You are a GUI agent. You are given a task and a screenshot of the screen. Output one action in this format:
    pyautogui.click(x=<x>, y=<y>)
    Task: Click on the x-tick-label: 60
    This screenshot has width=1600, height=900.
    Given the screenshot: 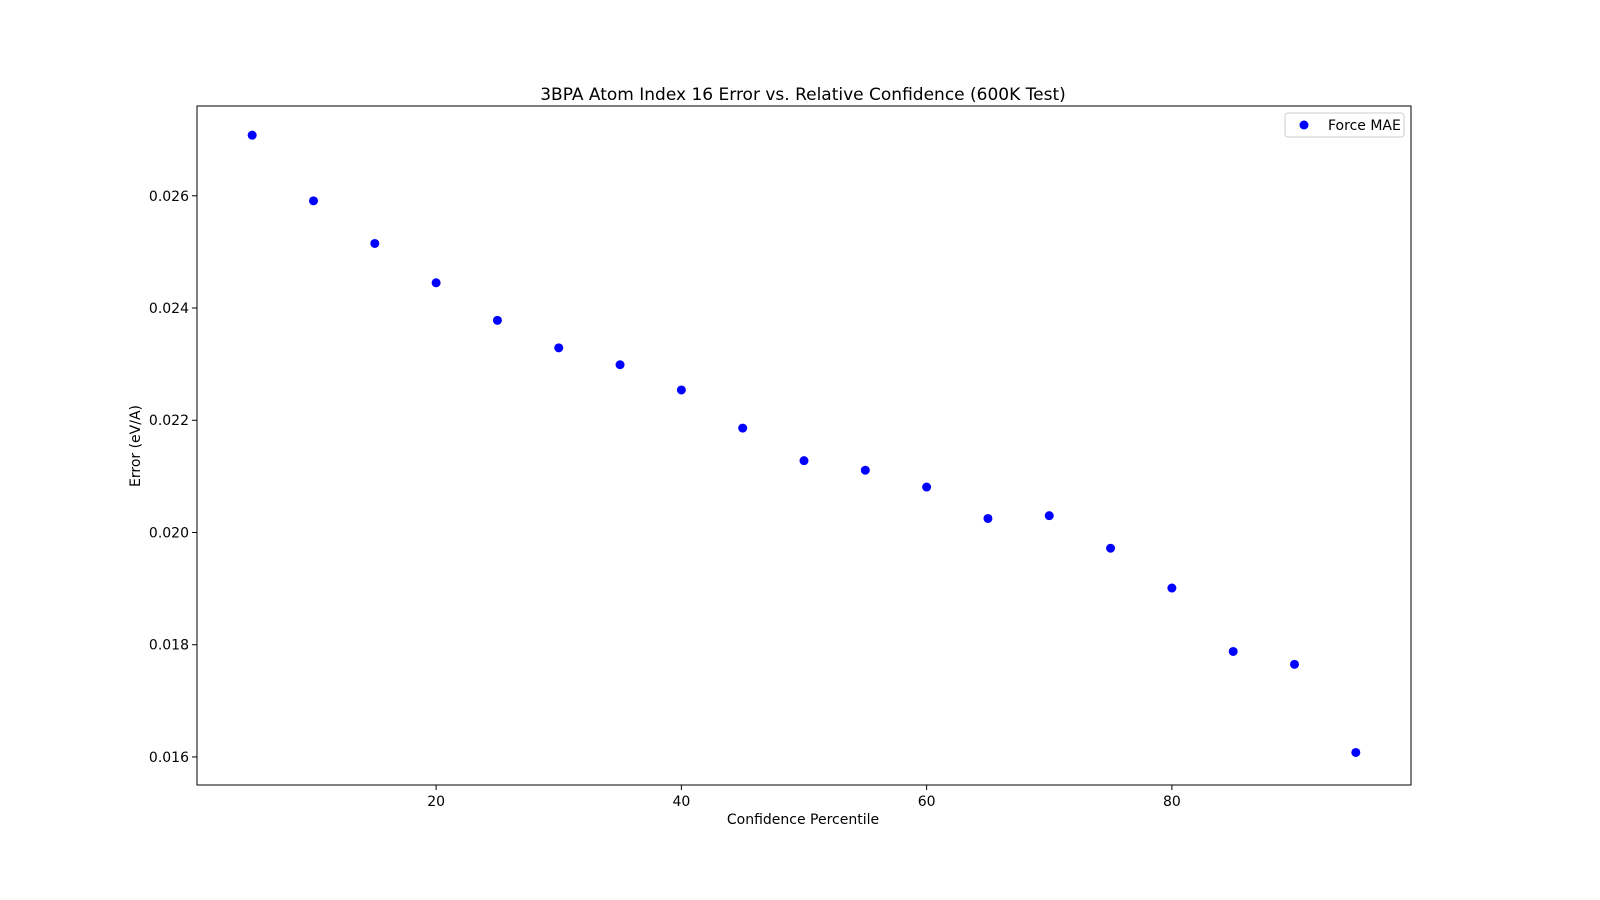 What is the action you would take?
    pyautogui.click(x=927, y=802)
    